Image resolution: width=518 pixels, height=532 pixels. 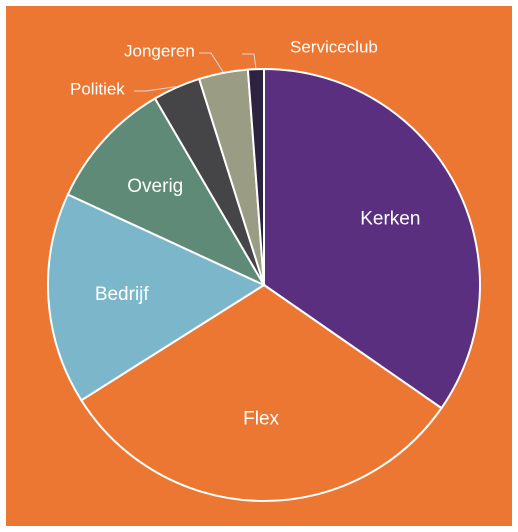 I want to click on slice-label-kerken: Kerken, so click(x=390, y=218).